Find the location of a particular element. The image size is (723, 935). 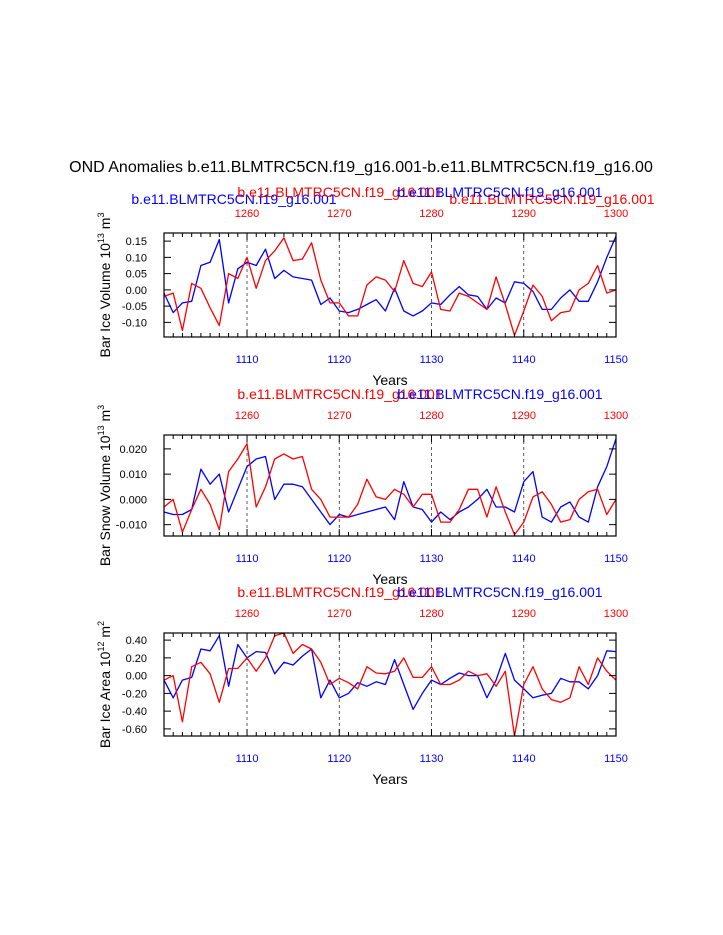

y-axis-label-text: Bar Ice Volume 10 is located at coordinates (105, 300).